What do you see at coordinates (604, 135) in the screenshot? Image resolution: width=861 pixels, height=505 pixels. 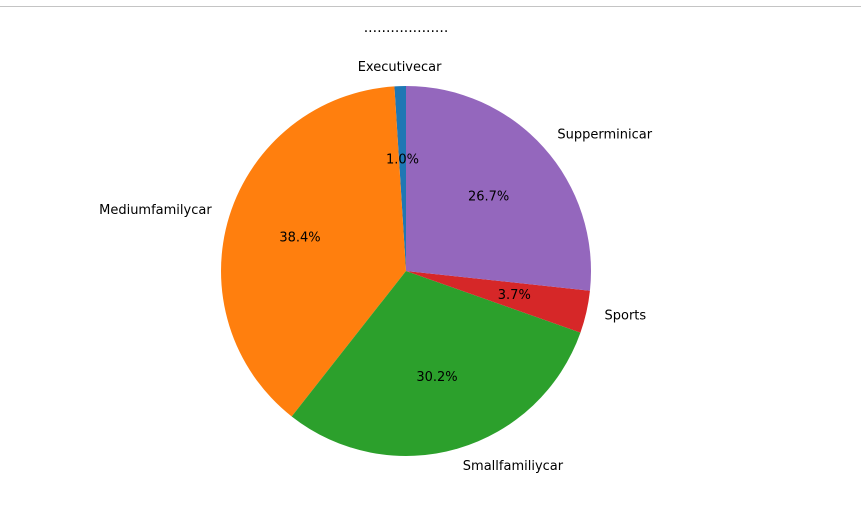 I see `slice-label-supperminicar: Supperminicar` at bounding box center [604, 135].